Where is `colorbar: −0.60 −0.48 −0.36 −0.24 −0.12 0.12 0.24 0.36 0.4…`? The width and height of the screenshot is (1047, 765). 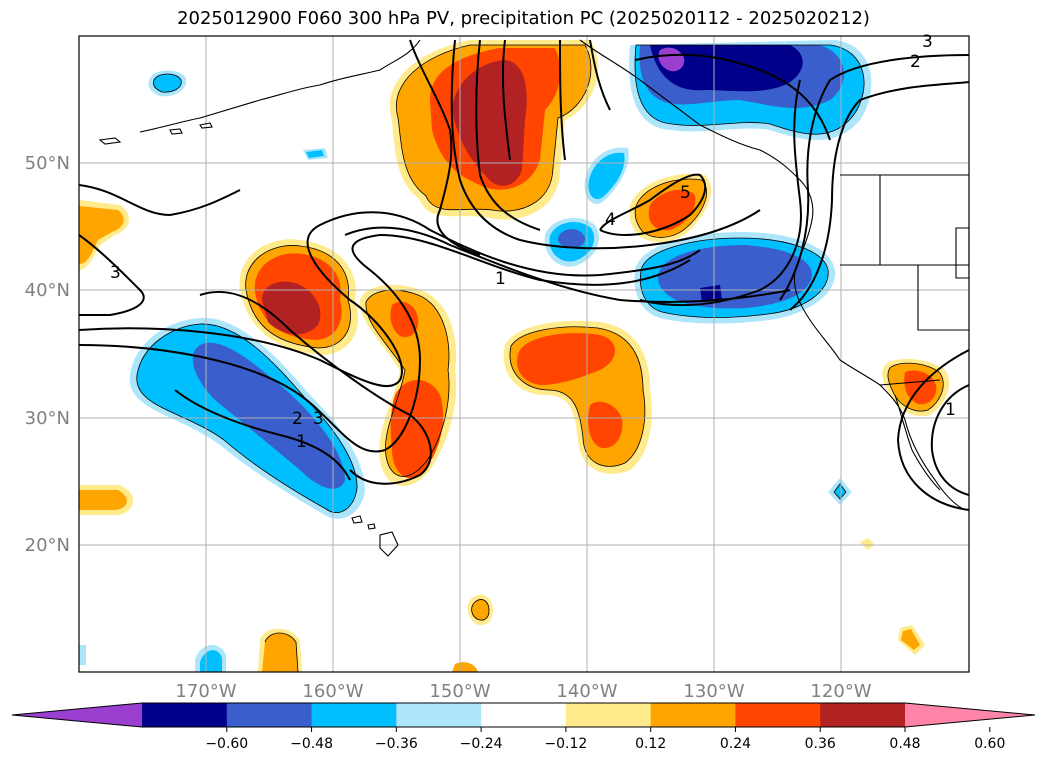
colorbar: −0.60 −0.48 −0.36 −0.24 −0.12 0.12 0.24 0.36 0.4… is located at coordinates (523, 727).